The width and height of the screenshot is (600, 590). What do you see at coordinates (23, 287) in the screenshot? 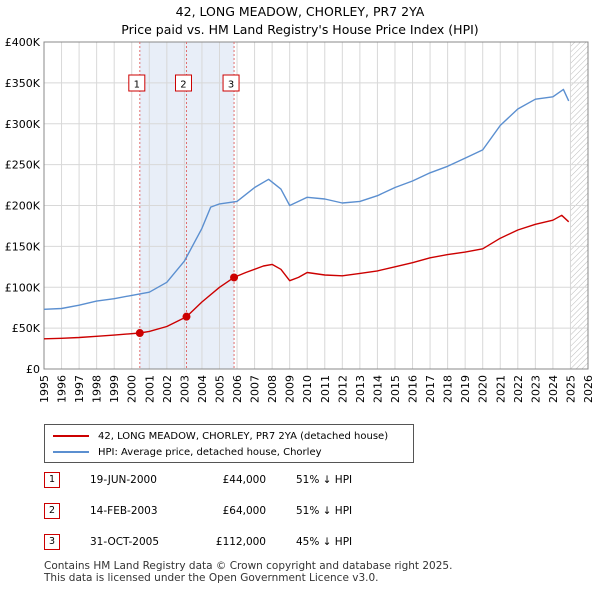
I see `y-tick-label: £100K` at bounding box center [23, 287].